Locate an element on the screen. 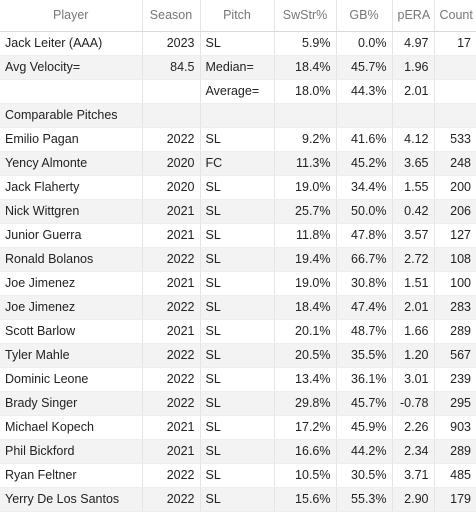  cell-pera: 4.97 is located at coordinates (413, 43).